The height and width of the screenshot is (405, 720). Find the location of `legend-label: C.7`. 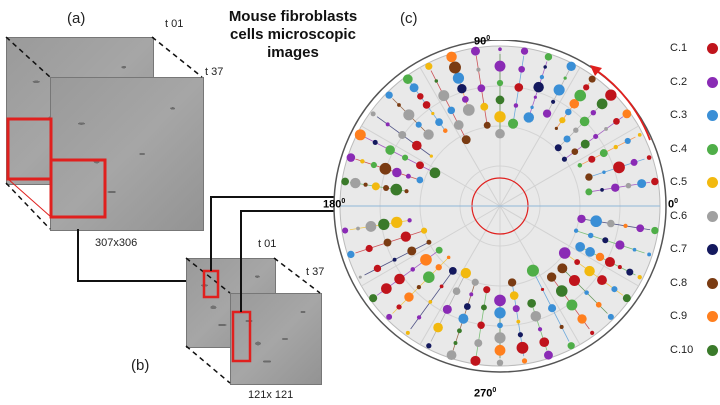

legend-label: C.7 is located at coordinates (679, 249).